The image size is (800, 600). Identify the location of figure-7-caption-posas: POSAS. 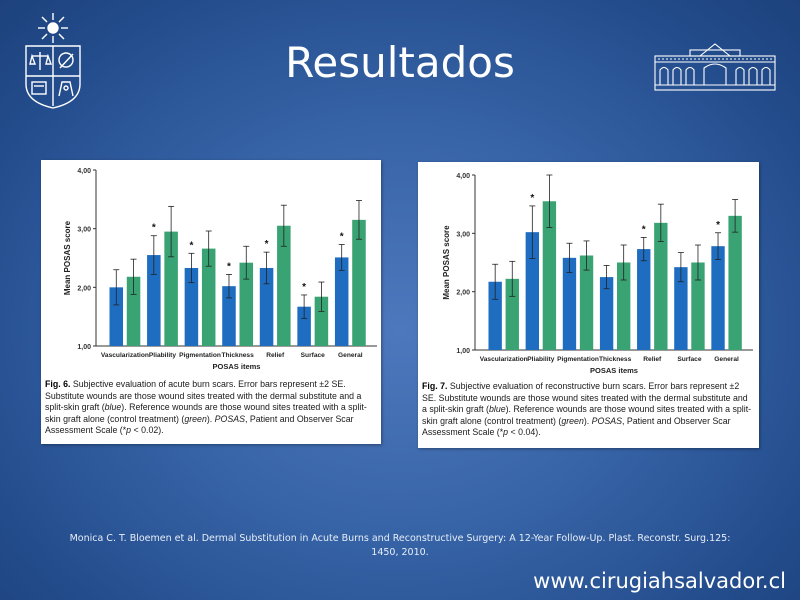
(606, 420).